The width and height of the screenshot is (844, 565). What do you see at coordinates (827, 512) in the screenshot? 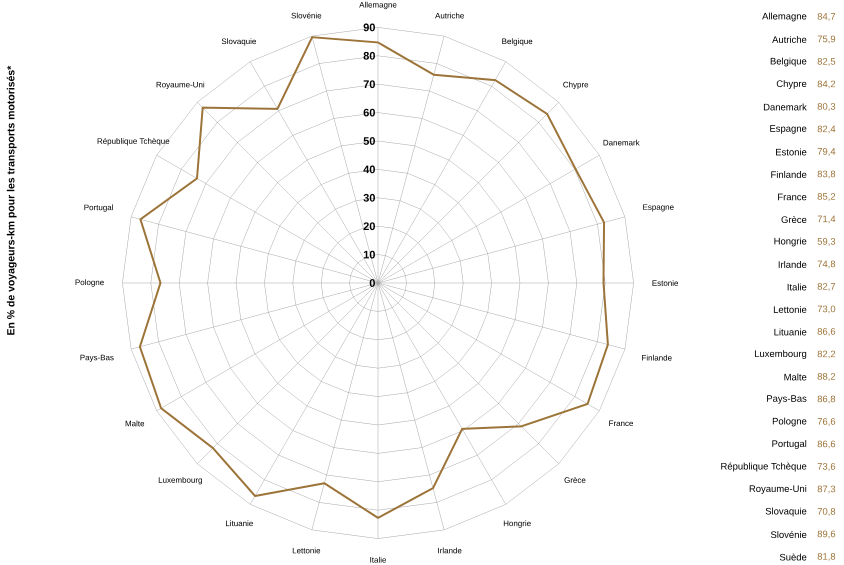
I see `text: 70,8` at bounding box center [827, 512].